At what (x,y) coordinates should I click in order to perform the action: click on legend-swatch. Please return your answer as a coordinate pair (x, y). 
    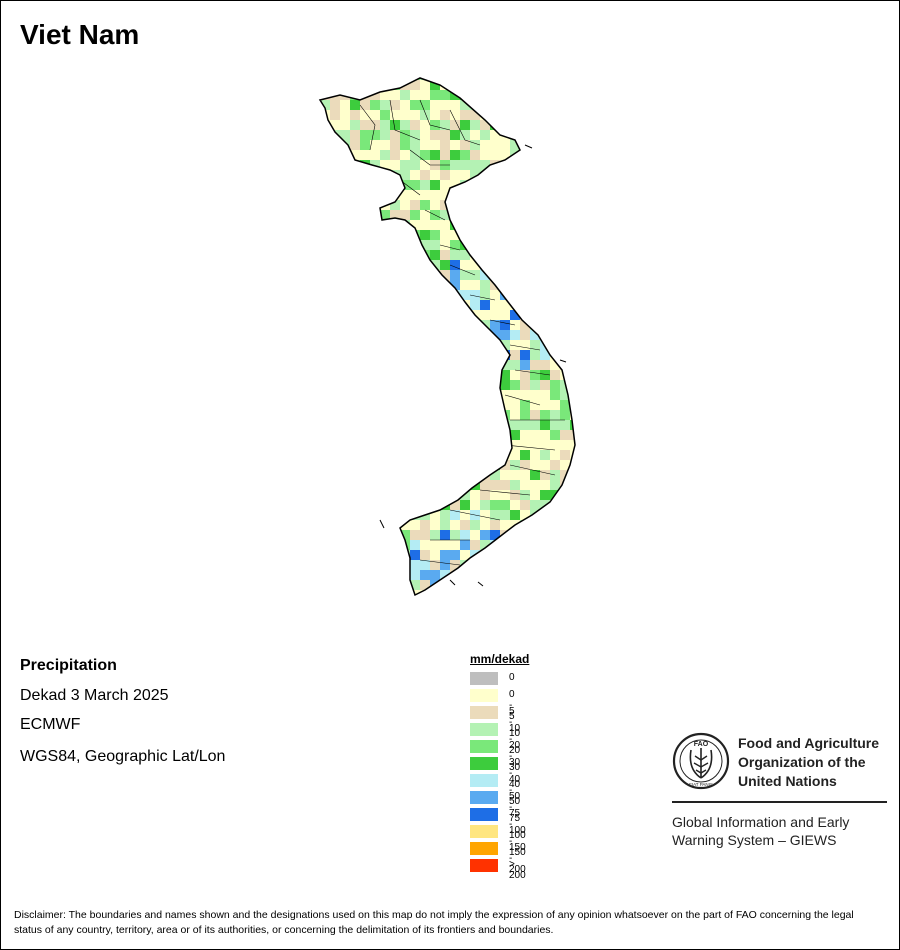
    Looking at the image, I should click on (484, 746).